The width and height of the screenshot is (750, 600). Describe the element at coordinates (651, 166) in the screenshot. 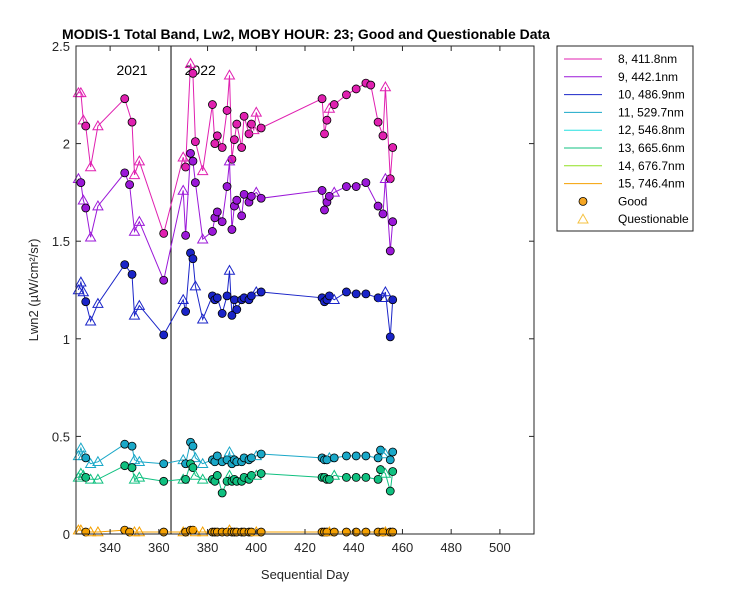

I see `legend-label-6: 14, 676.7nm` at that location.